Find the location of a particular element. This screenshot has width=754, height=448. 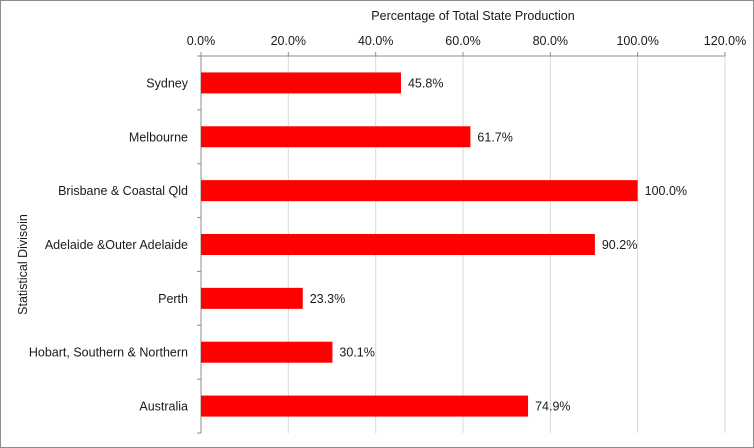

x-tick-label: 20.0% is located at coordinates (288, 41).